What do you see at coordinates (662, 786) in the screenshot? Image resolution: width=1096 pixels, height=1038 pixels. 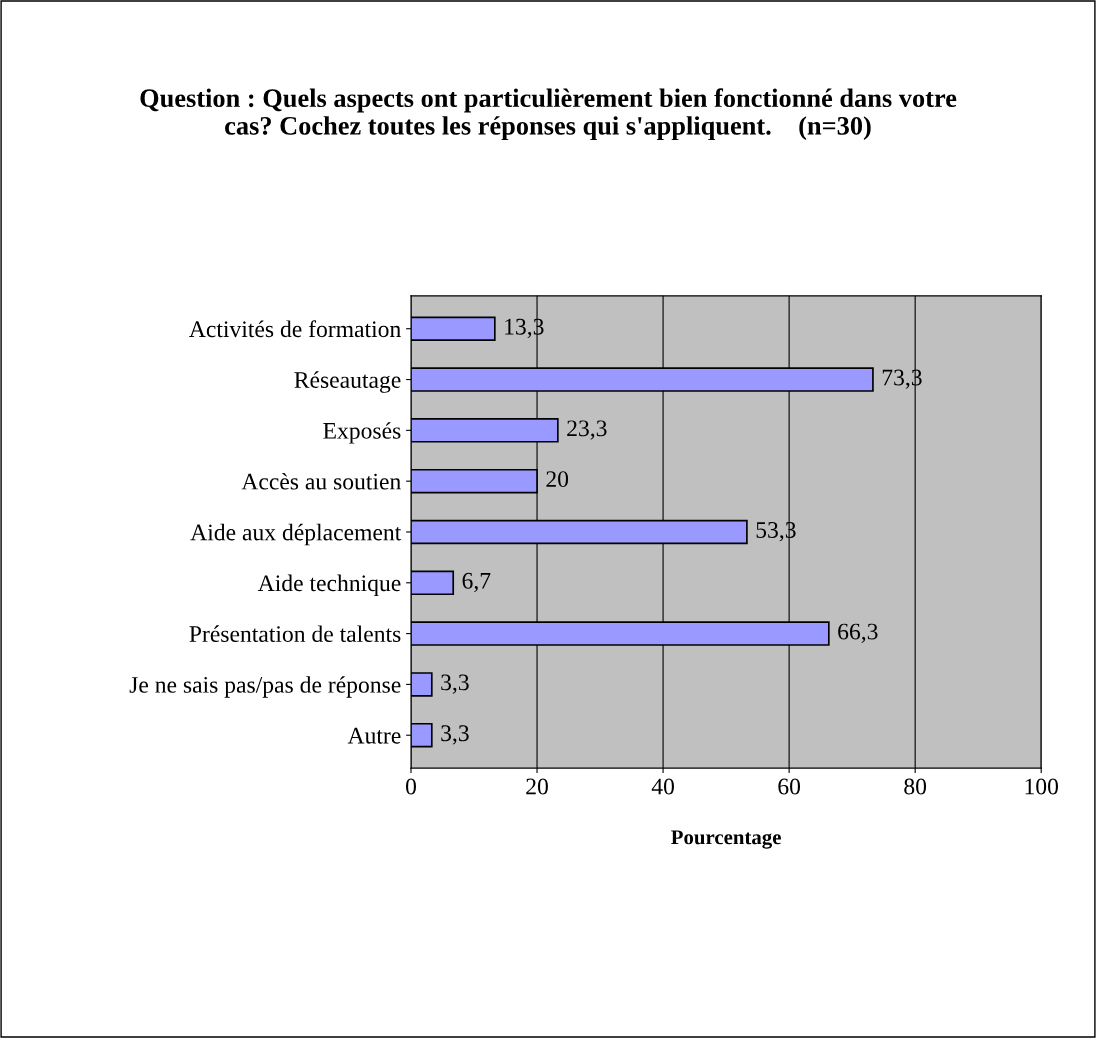 I see `x-tick-label: 40` at bounding box center [662, 786].